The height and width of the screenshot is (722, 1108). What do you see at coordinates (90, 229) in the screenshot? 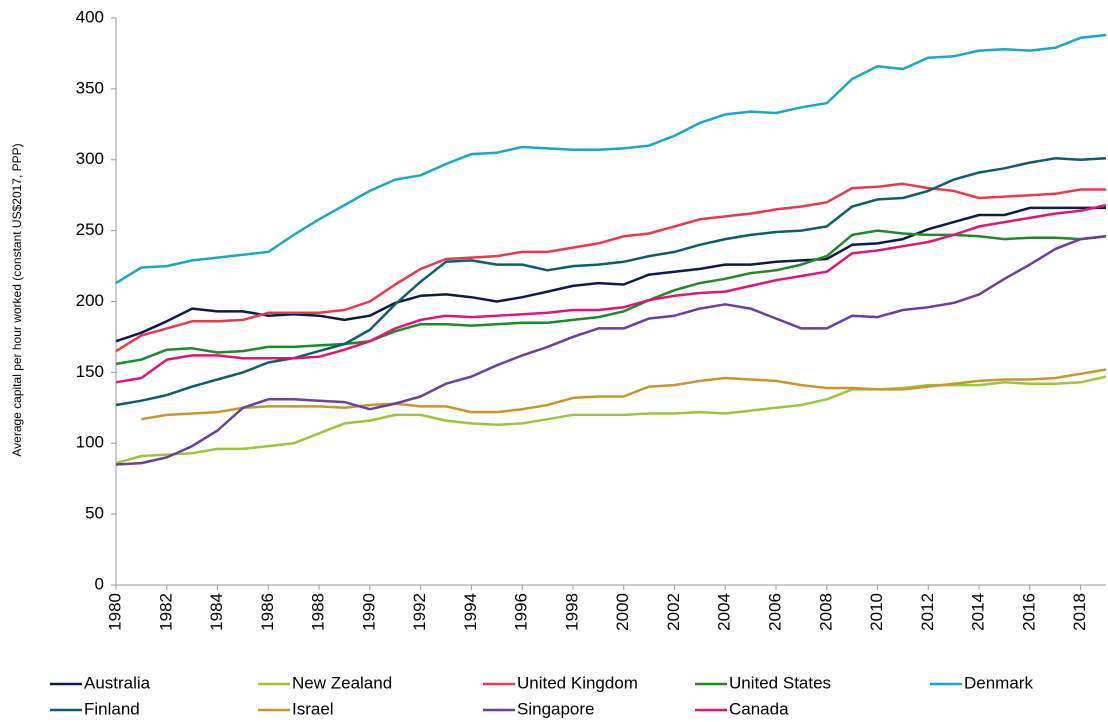
I see `y-tick-label: 250` at bounding box center [90, 229].